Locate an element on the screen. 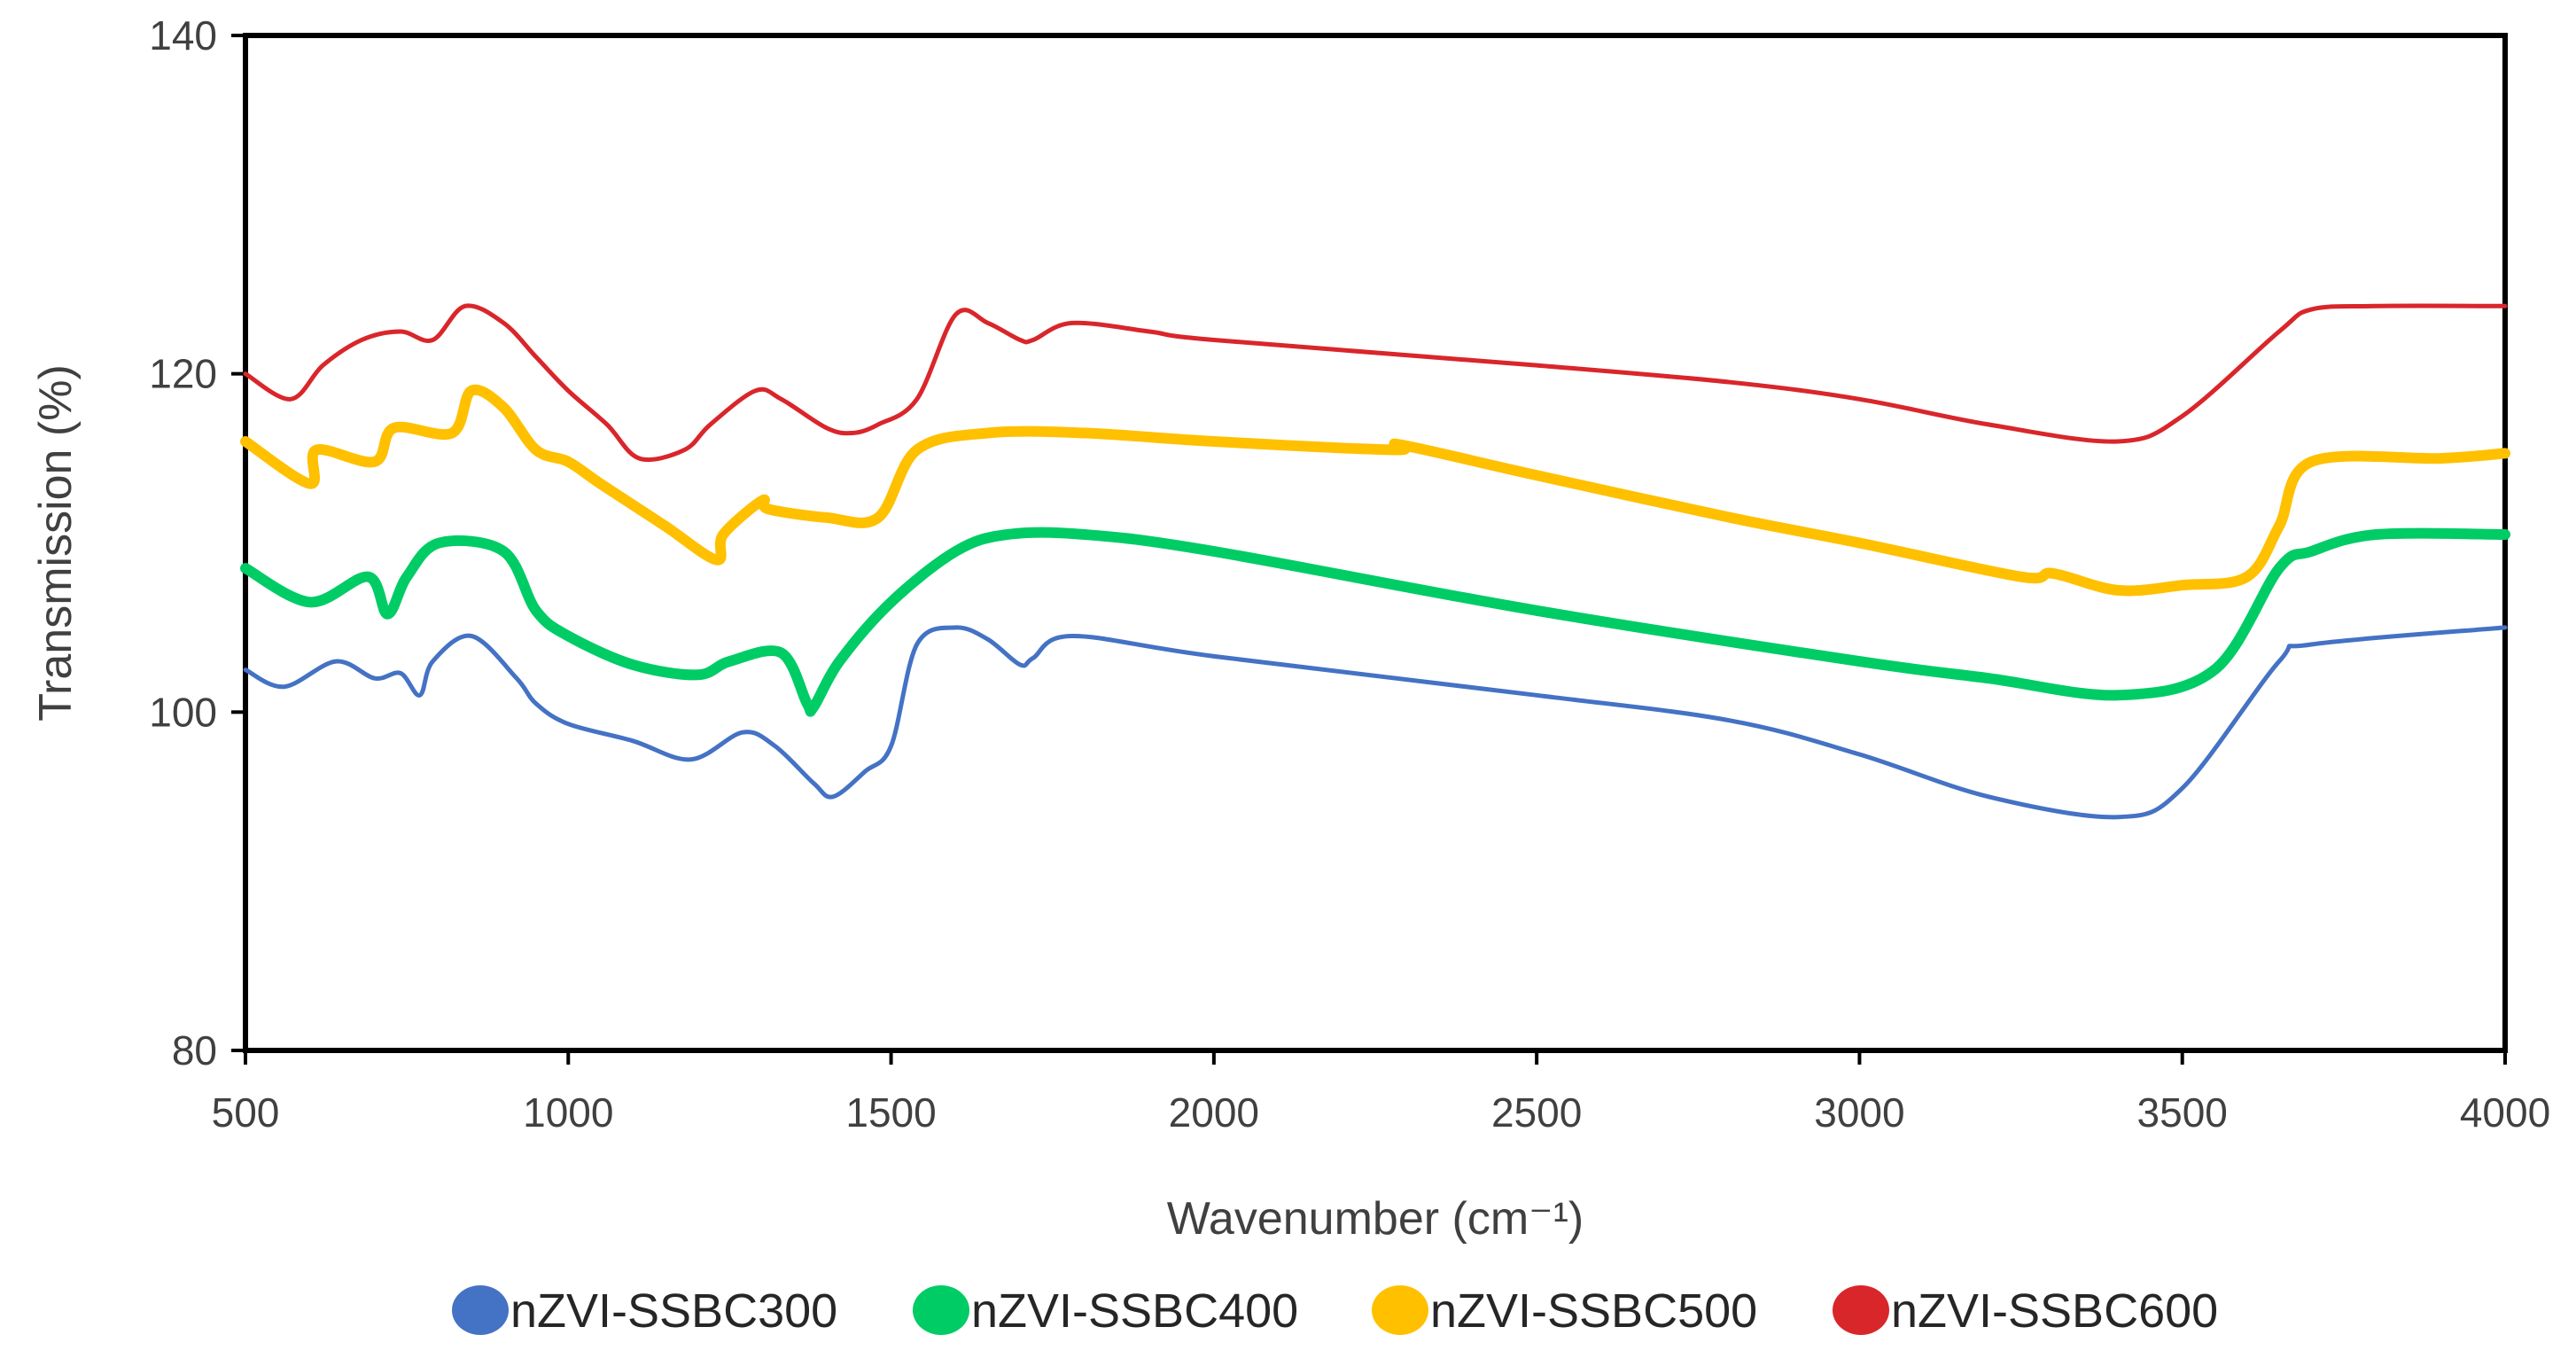 Image resolution: width=2576 pixels, height=1366 pixels. series-line-nzvi-ssbc300 is located at coordinates (1376, 722).